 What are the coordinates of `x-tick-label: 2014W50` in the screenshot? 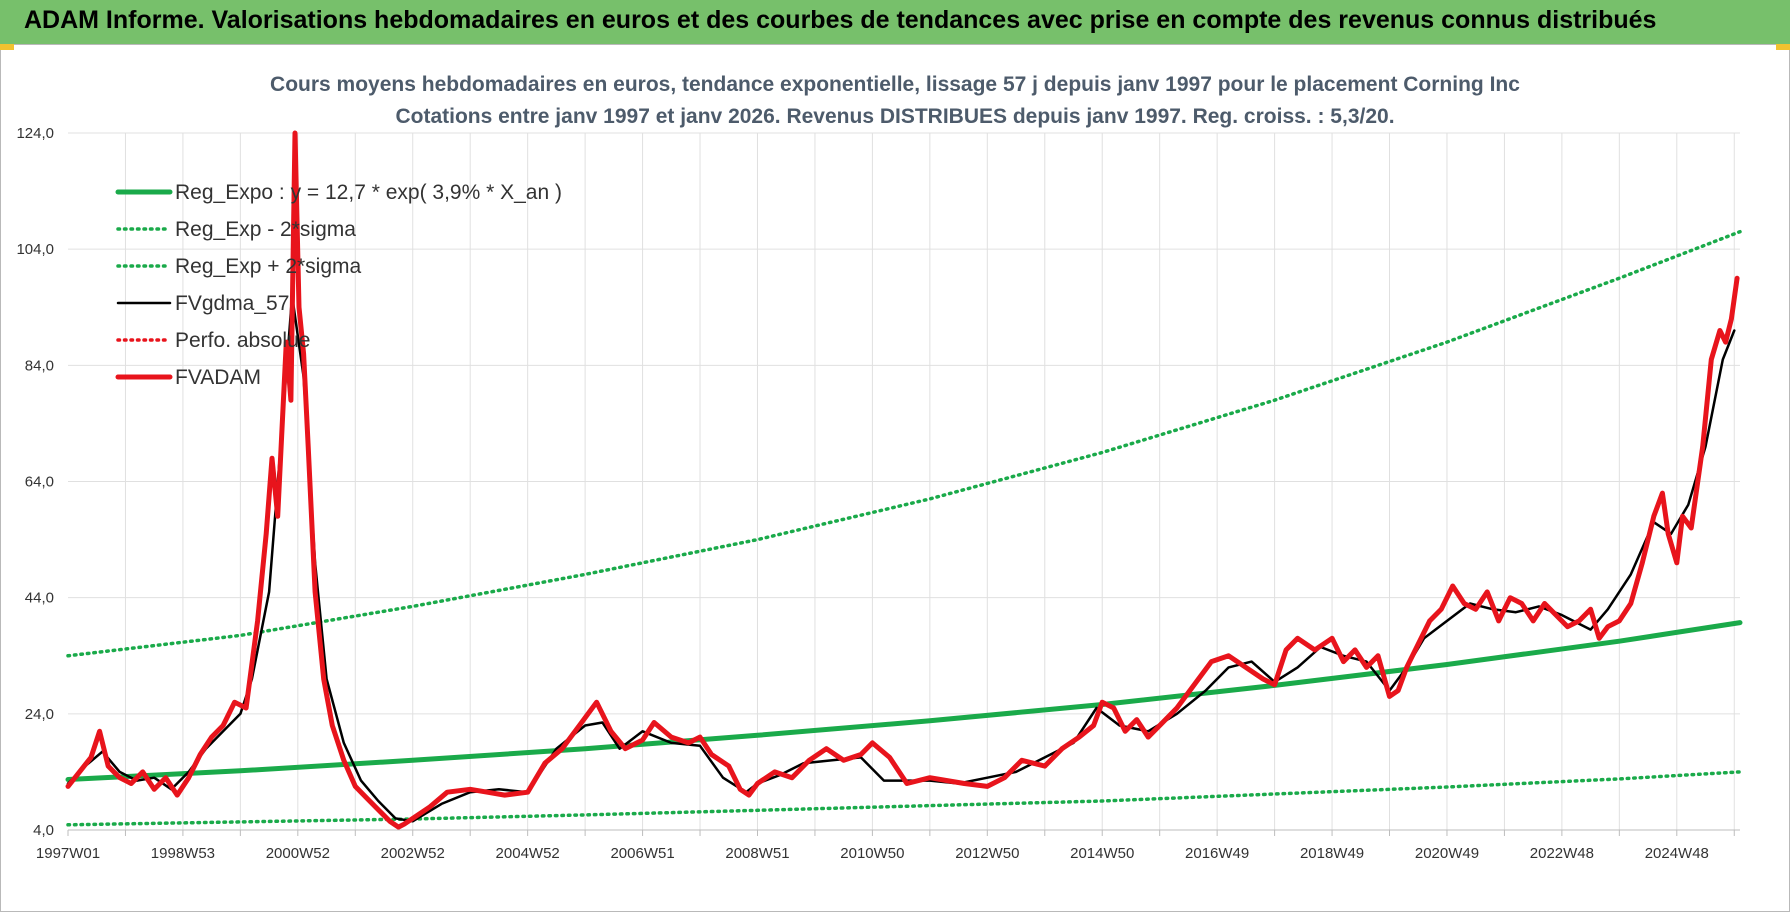 It's located at (1102, 853).